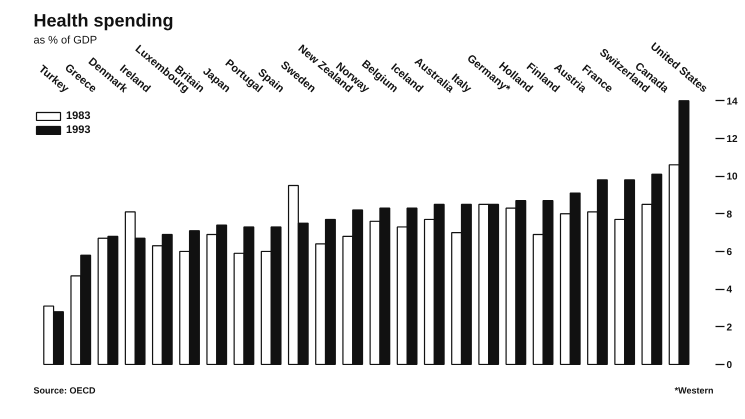 The width and height of the screenshot is (745, 419). What do you see at coordinates (729, 252) in the screenshot?
I see `y-tick-label: 6` at bounding box center [729, 252].